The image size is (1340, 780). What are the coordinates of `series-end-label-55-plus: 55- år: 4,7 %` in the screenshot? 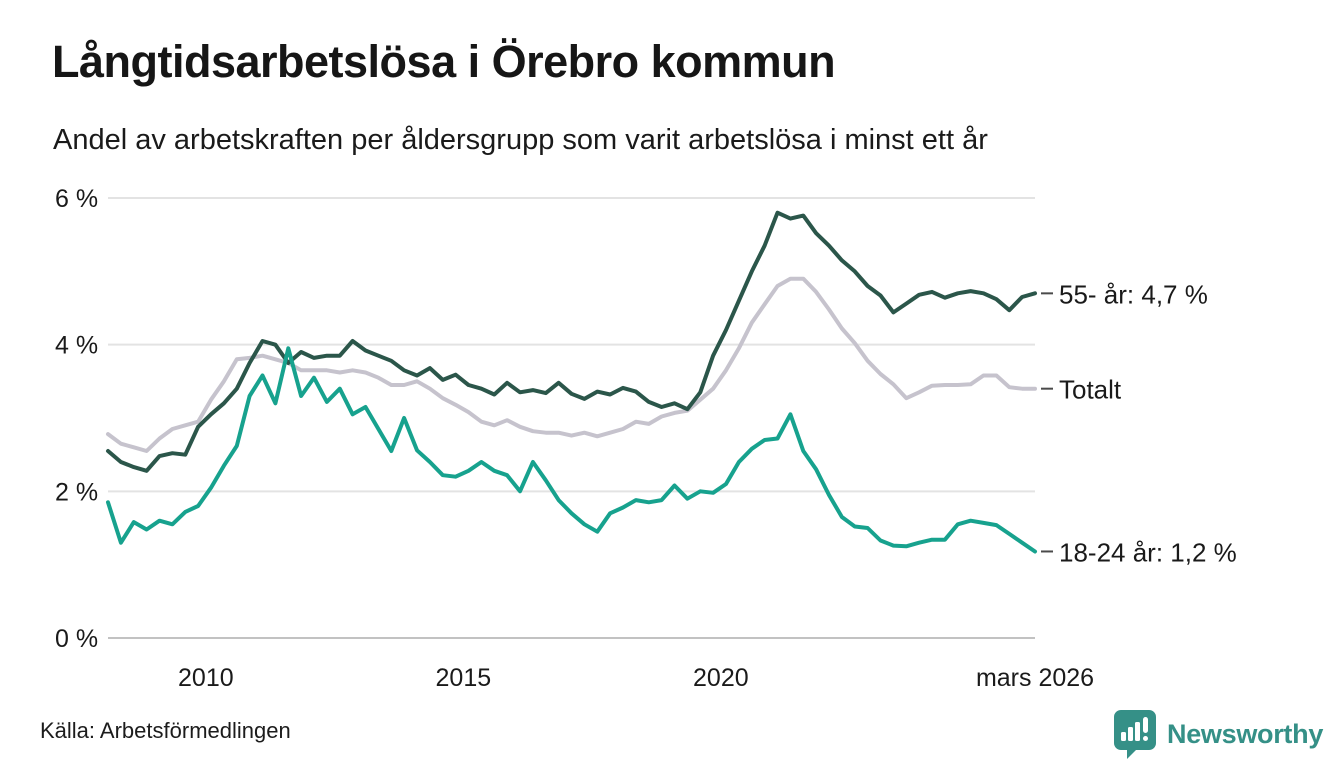 It's located at (1133, 294).